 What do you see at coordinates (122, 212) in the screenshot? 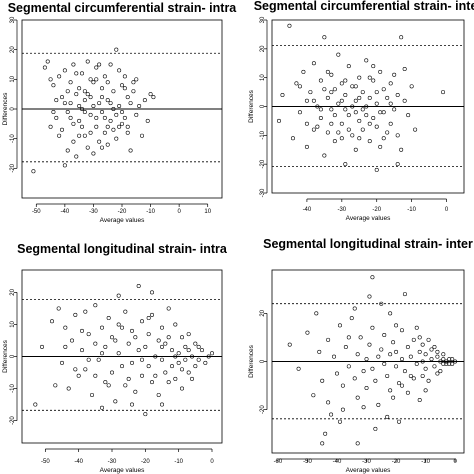
I see `x-tick-label: -20` at bounding box center [122, 212].